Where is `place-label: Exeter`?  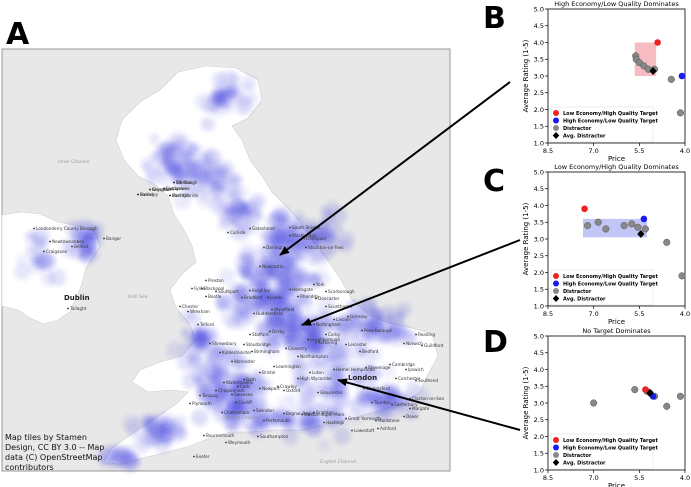
place-label: Exeter is located at coordinates (203, 456).